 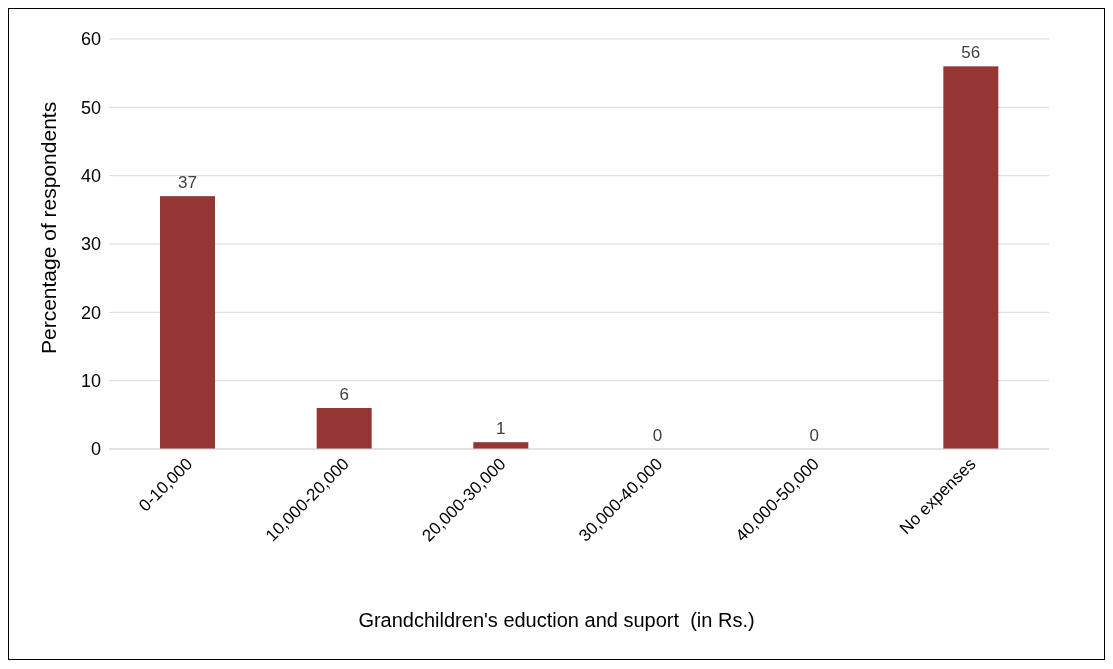 What do you see at coordinates (90, 312) in the screenshot?
I see `y-tick-label: 20` at bounding box center [90, 312].